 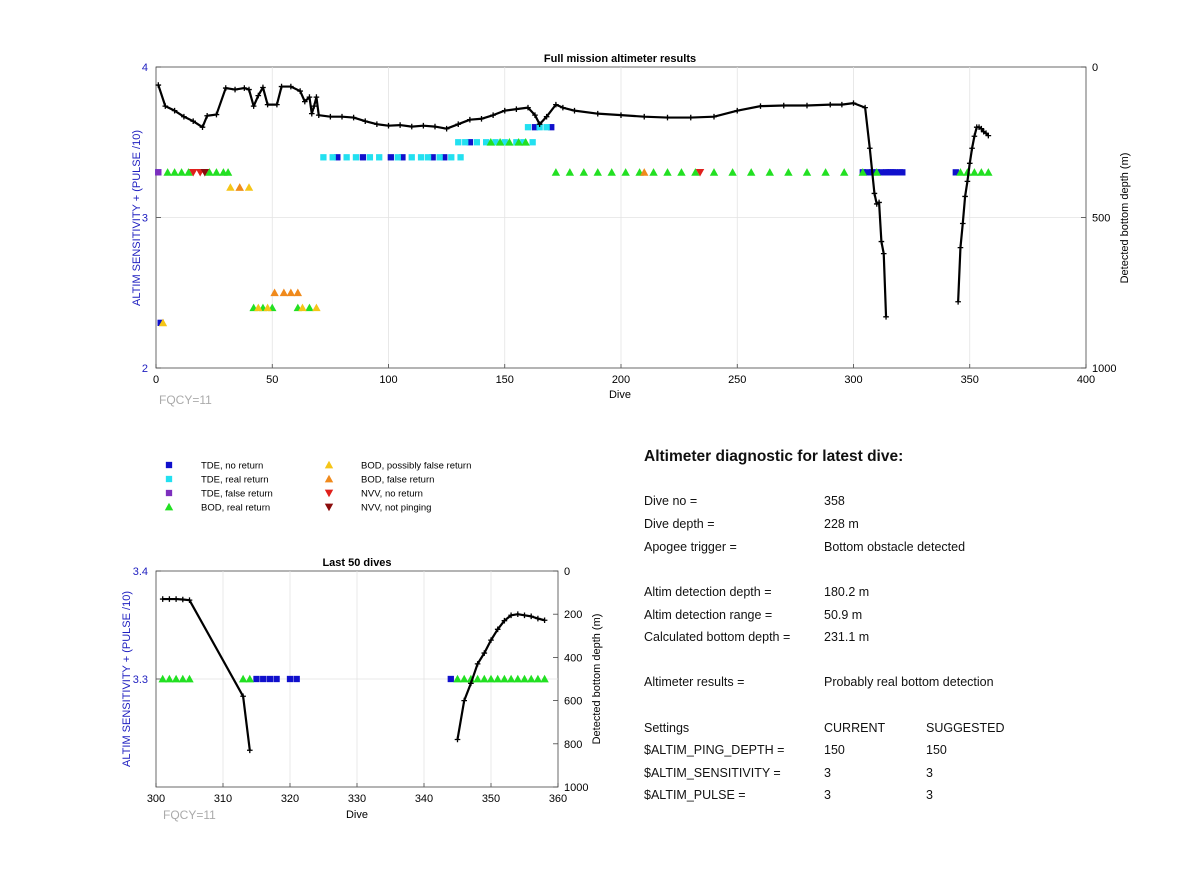 I want to click on bod-false-return-marker, so click(x=298, y=292).